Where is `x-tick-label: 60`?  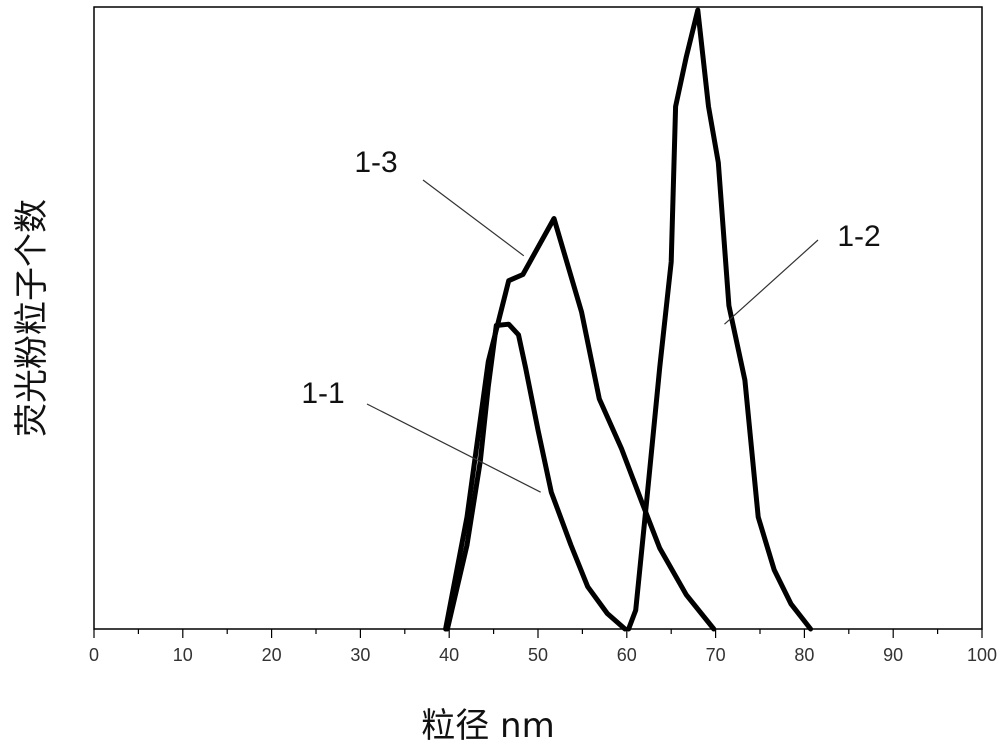 x-tick-label: 60 is located at coordinates (627, 655).